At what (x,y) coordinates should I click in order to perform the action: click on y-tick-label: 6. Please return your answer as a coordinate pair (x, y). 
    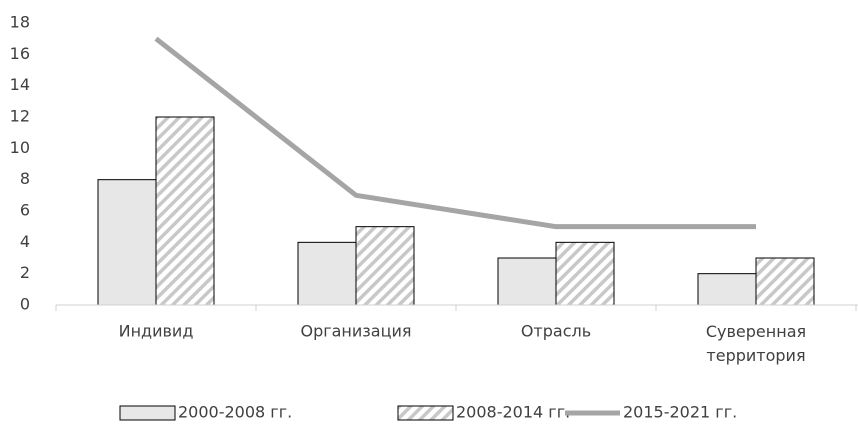
    Looking at the image, I should click on (25, 210).